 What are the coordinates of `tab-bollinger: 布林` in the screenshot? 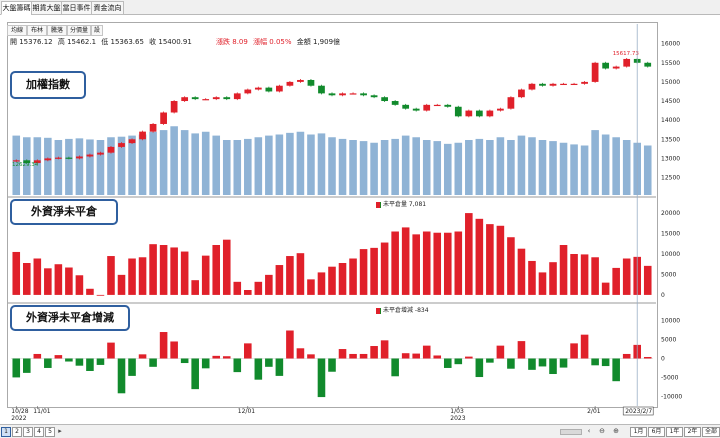 It's located at (37, 30).